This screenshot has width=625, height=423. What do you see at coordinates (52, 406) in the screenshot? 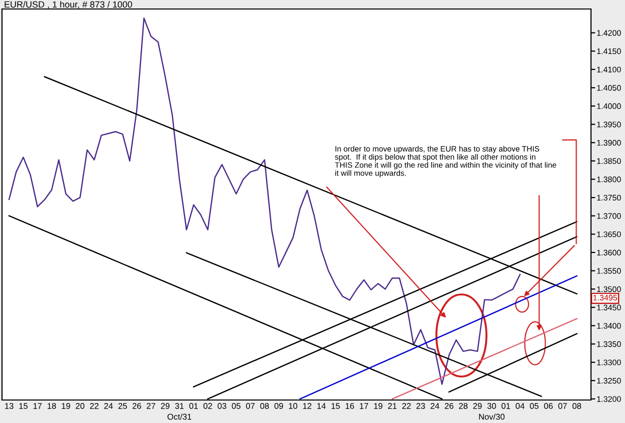
I see `x-tick-label: 18` at bounding box center [52, 406].